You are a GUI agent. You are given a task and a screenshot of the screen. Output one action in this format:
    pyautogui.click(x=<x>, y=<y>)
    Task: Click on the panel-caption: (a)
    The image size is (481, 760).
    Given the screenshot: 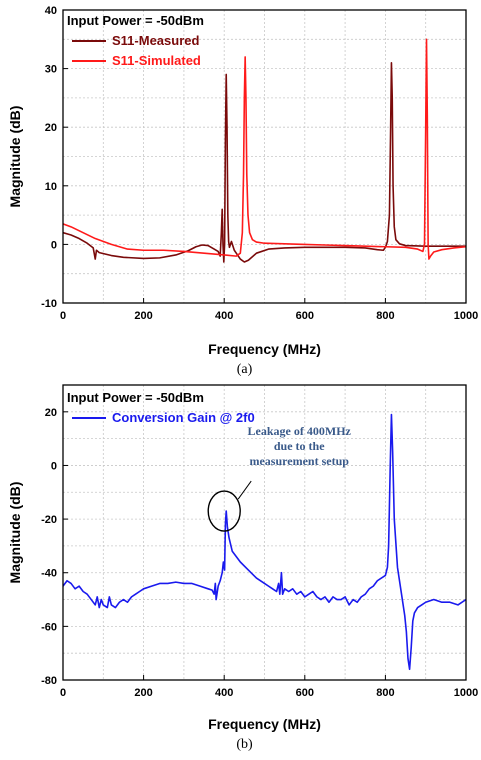 What is the action you would take?
    pyautogui.click(x=245, y=369)
    